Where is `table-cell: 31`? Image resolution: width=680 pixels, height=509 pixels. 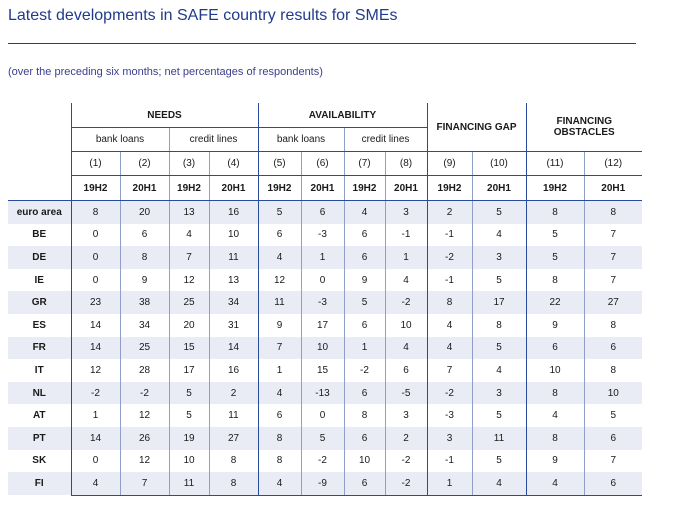
table-cell: 31 is located at coordinates (233, 325).